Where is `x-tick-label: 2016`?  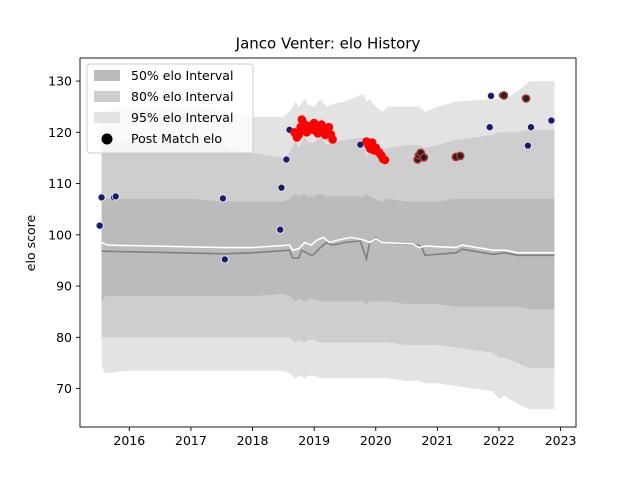
x-tick-label: 2016 is located at coordinates (129, 440).